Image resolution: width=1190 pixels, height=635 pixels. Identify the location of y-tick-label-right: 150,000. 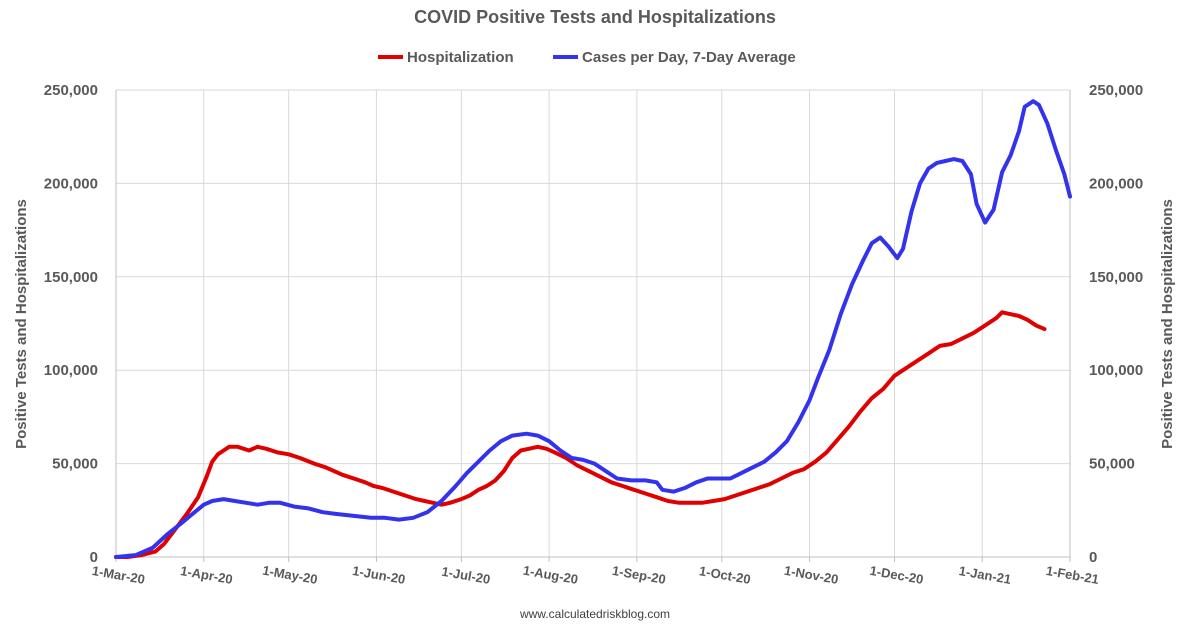
(1116, 277).